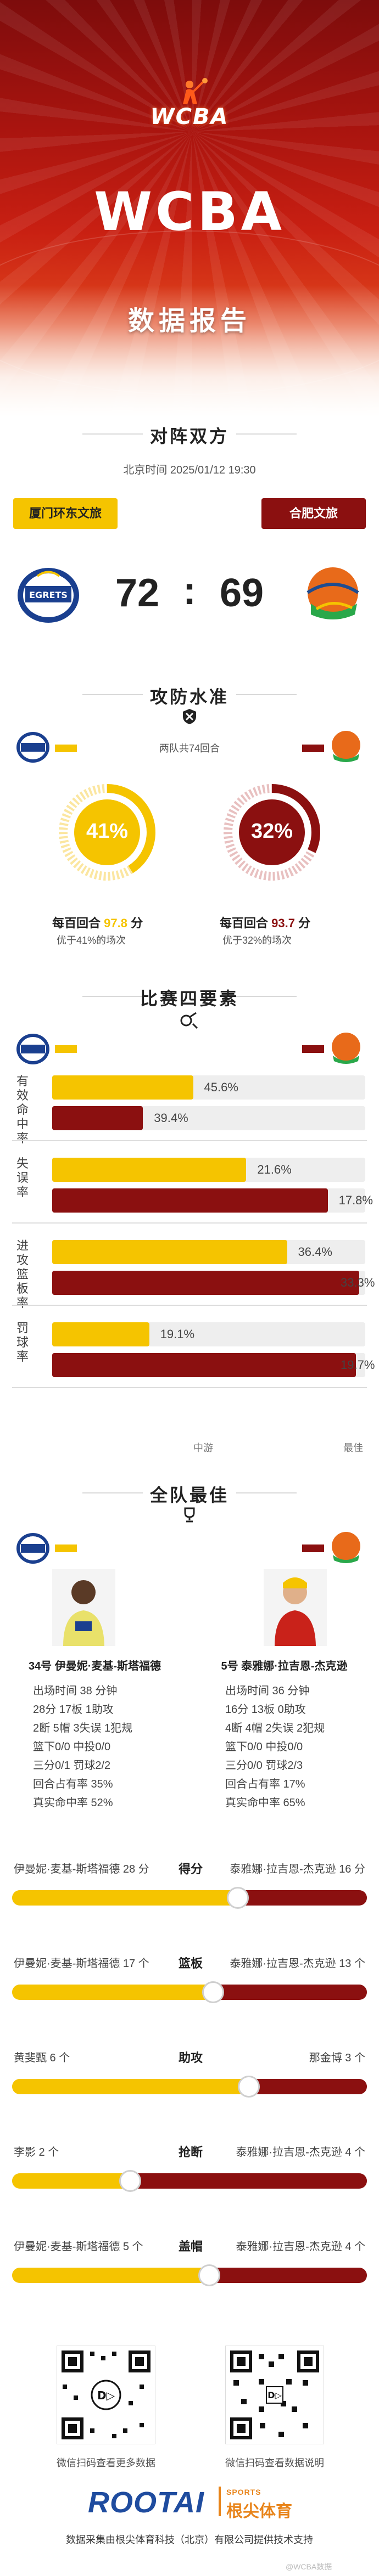 Image resolution: width=379 pixels, height=2576 pixels. Describe the element at coordinates (267, 1691) in the screenshot. I see `player-stat-line: 出场时间 36 分钟` at that location.